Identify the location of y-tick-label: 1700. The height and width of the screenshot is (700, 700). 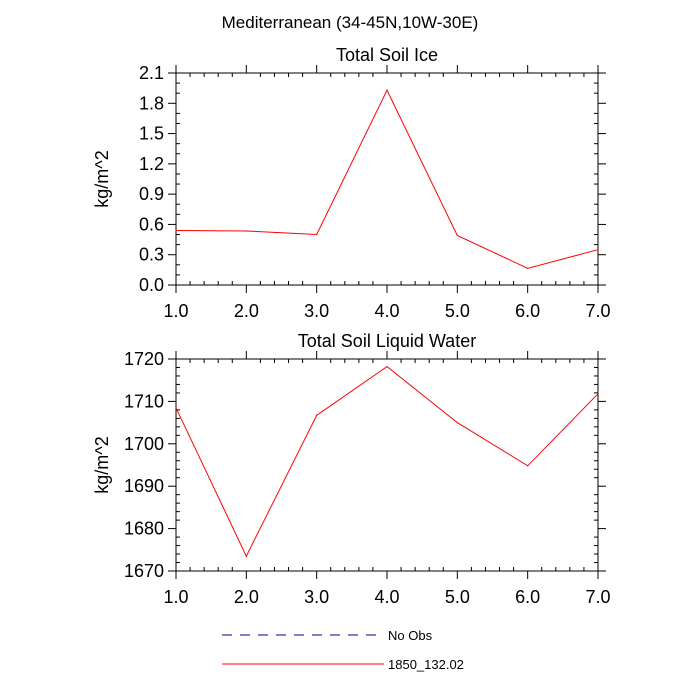
(144, 444).